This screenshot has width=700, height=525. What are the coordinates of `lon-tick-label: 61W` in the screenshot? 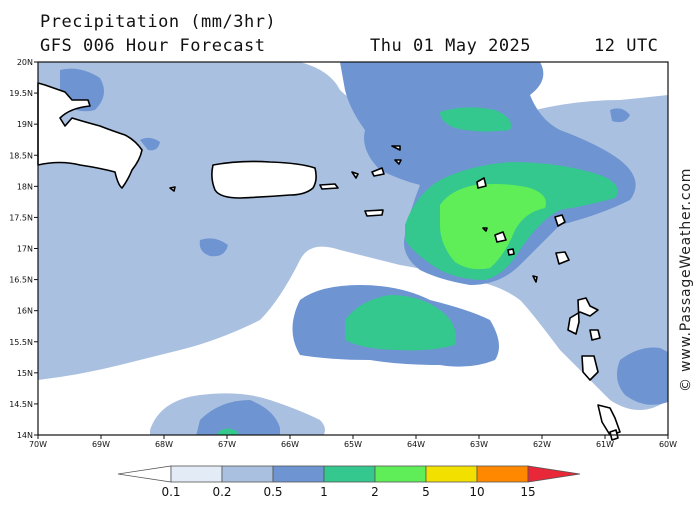 It's located at (605, 444).